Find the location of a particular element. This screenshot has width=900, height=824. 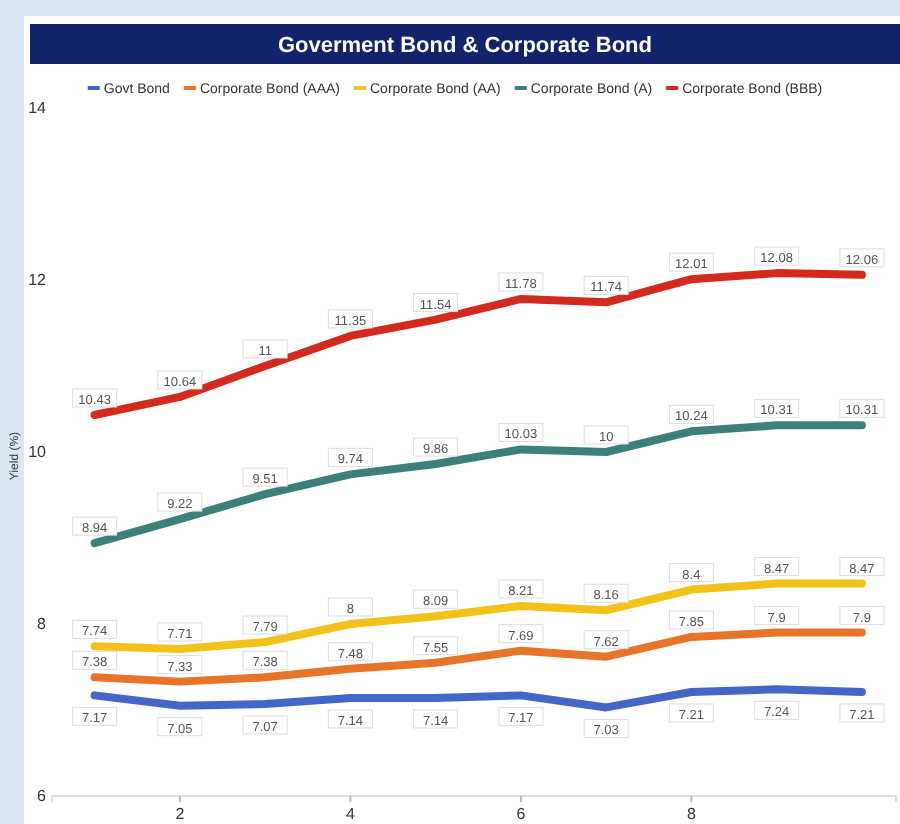

line-series is located at coordinates (478, 698).